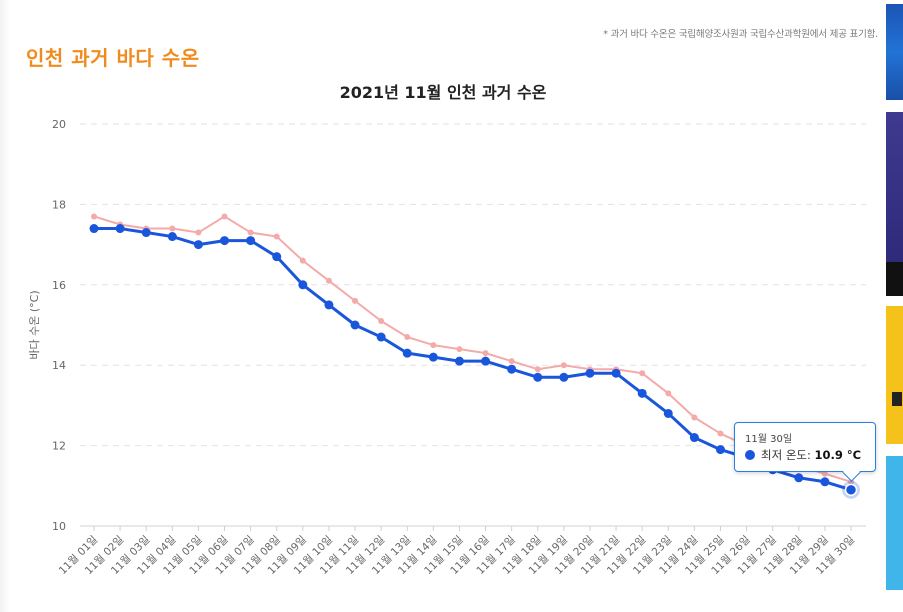 The width and height of the screenshot is (903, 612). What do you see at coordinates (59, 446) in the screenshot?
I see `y-tick-label: 12` at bounding box center [59, 446].